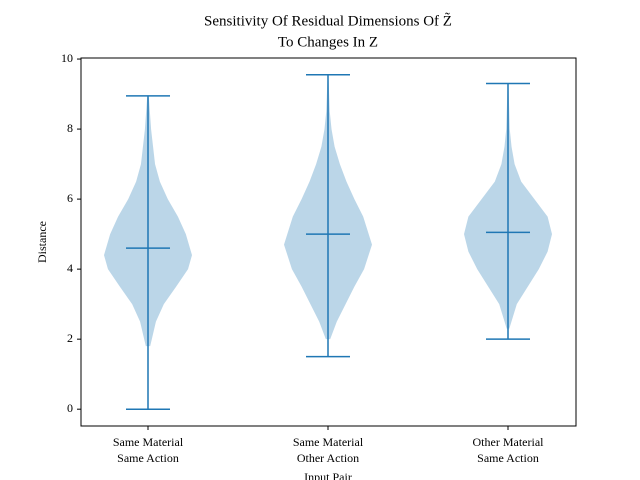  I want to click on y-tick-label: 2, so click(70, 338).